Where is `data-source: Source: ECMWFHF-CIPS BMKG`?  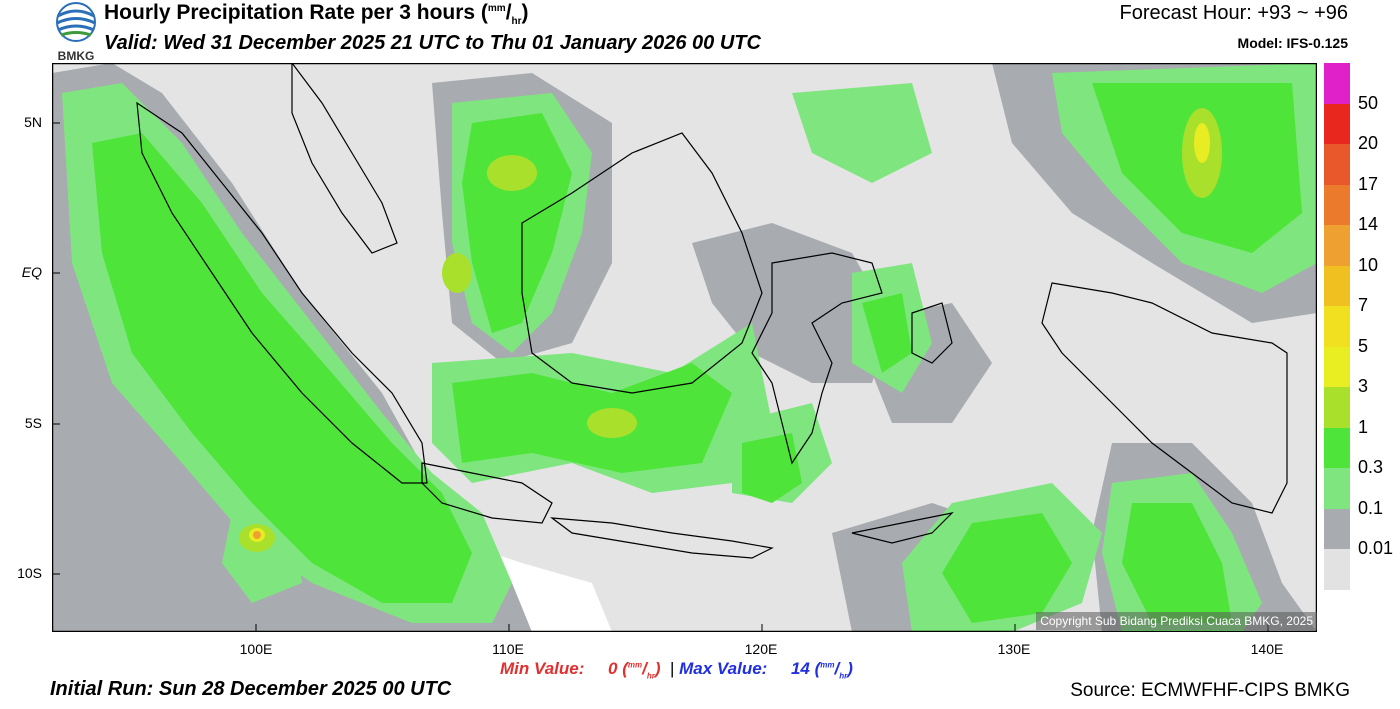
data-source: Source: ECMWFHF-CIPS BMKG is located at coordinates (1210, 690).